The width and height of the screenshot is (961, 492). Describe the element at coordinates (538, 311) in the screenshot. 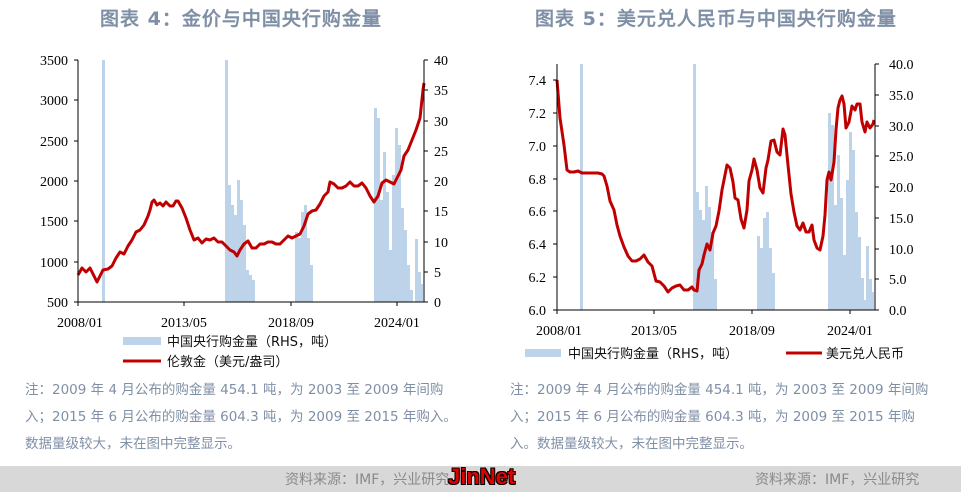

I see `svg-text: 6.0` at that location.